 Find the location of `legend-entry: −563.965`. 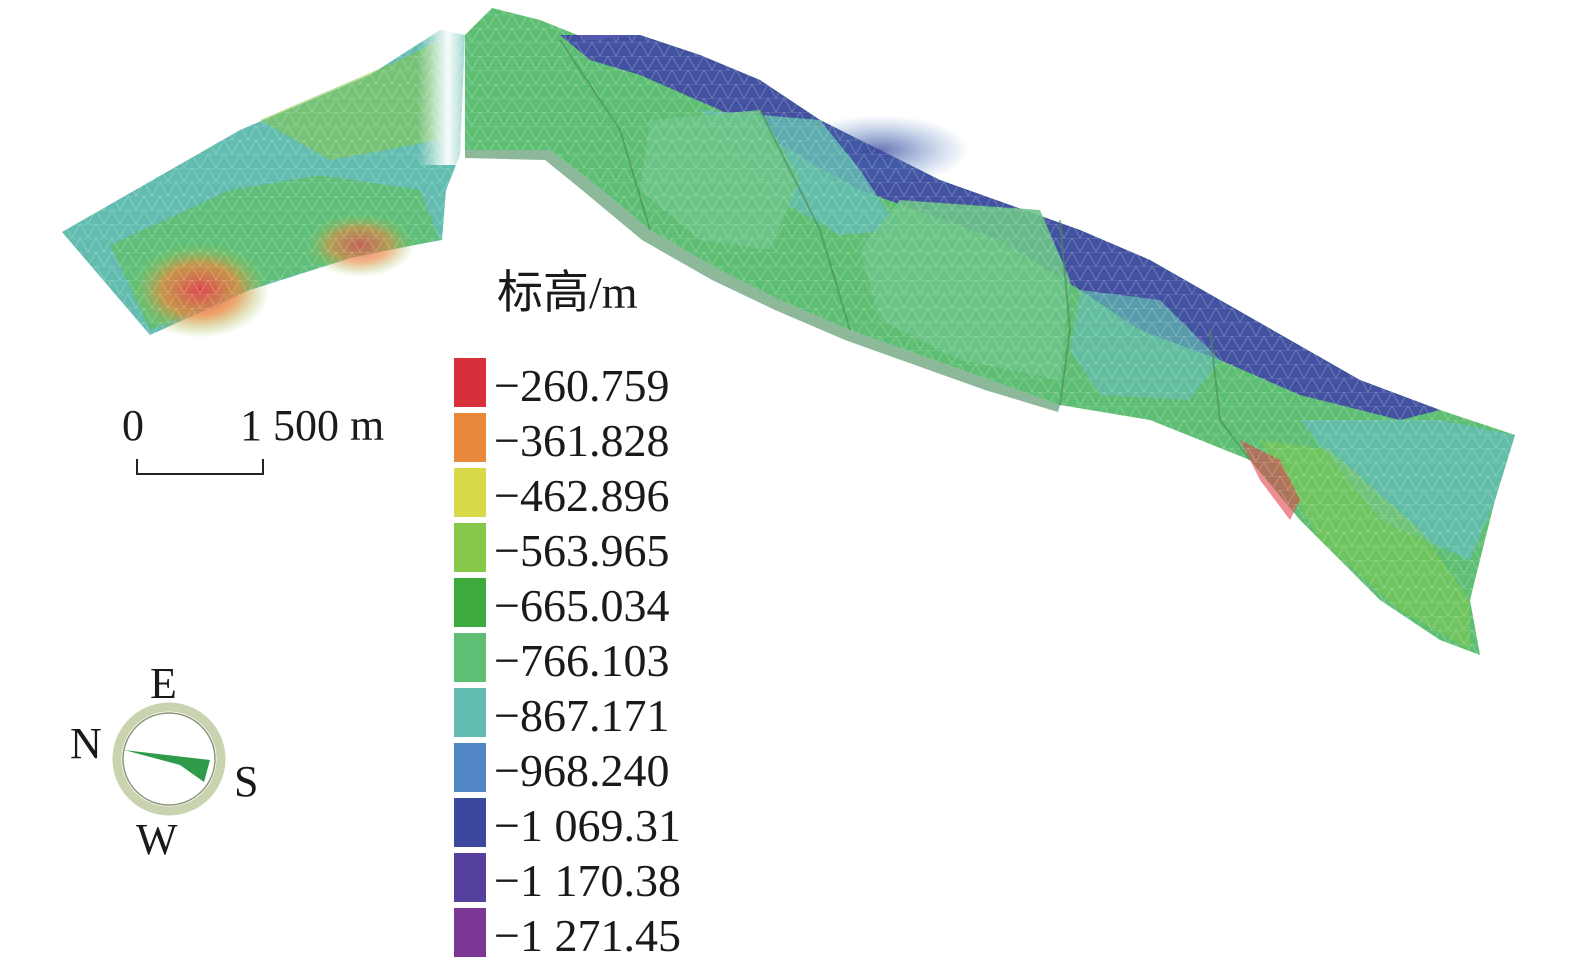

legend-entry: −563.965 is located at coordinates (604, 547).